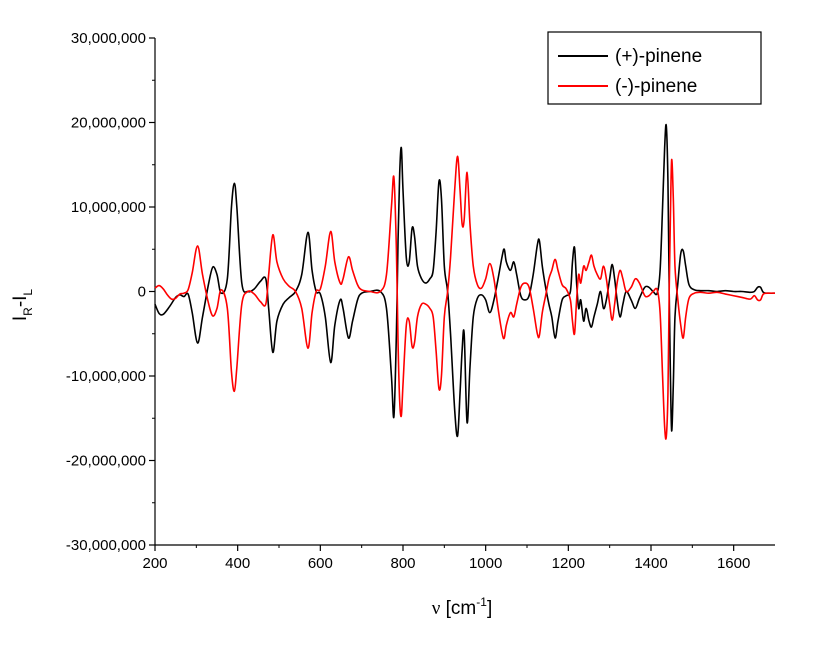 Image resolution: width=819 pixels, height=645 pixels. I want to click on y-tick-label: -30,000,000, so click(106, 545).